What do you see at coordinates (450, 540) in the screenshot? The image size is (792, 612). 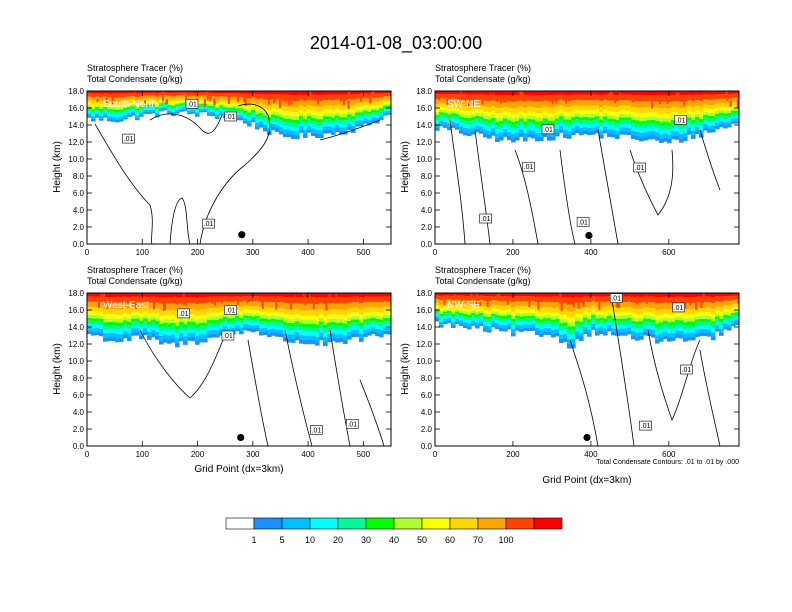 I see `colorbar-label: 60` at bounding box center [450, 540].